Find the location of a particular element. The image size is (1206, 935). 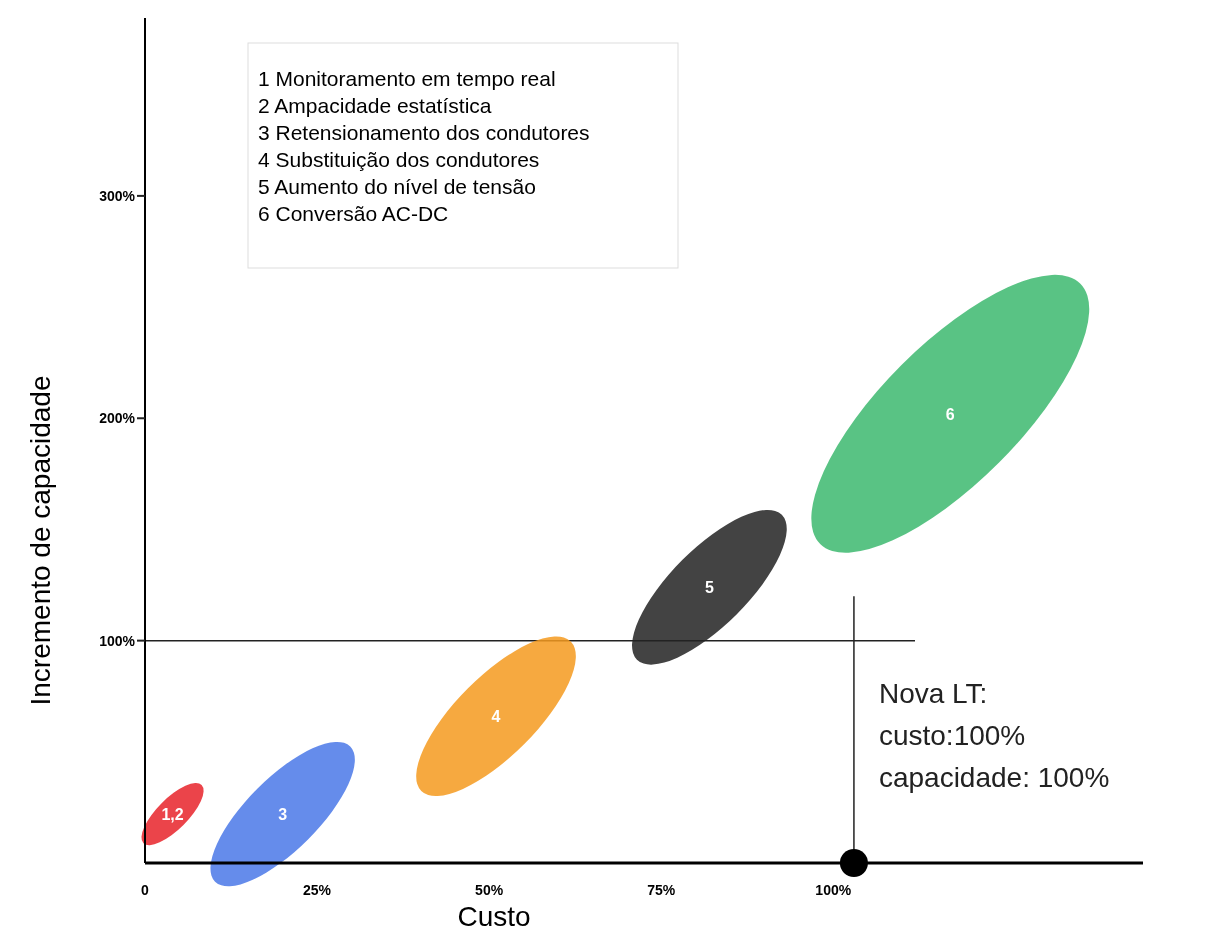

annotation: 6 is located at coordinates (950, 414).